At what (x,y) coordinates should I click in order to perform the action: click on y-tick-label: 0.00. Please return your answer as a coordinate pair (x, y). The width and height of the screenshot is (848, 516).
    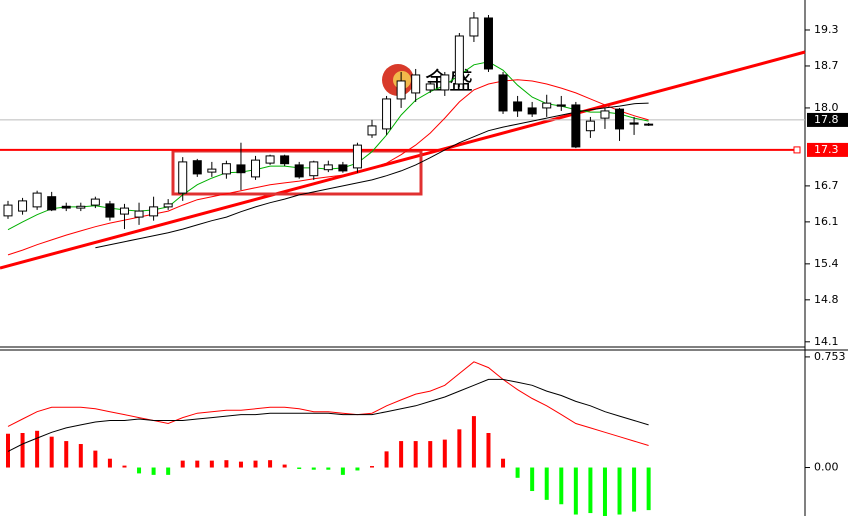
    Looking at the image, I should click on (826, 467).